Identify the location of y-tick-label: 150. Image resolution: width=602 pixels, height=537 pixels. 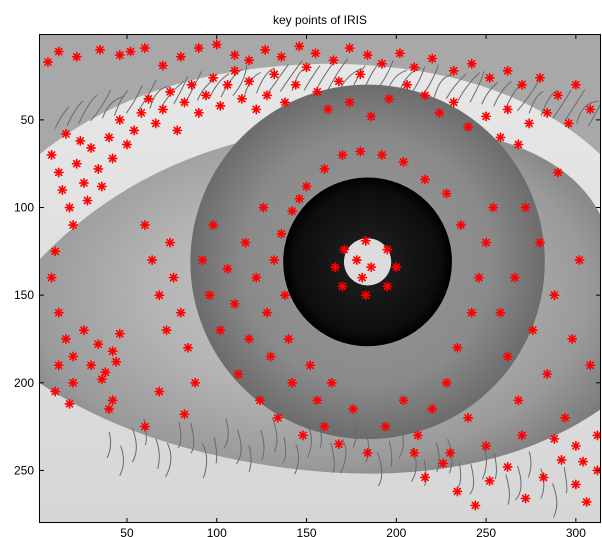
(24, 295).